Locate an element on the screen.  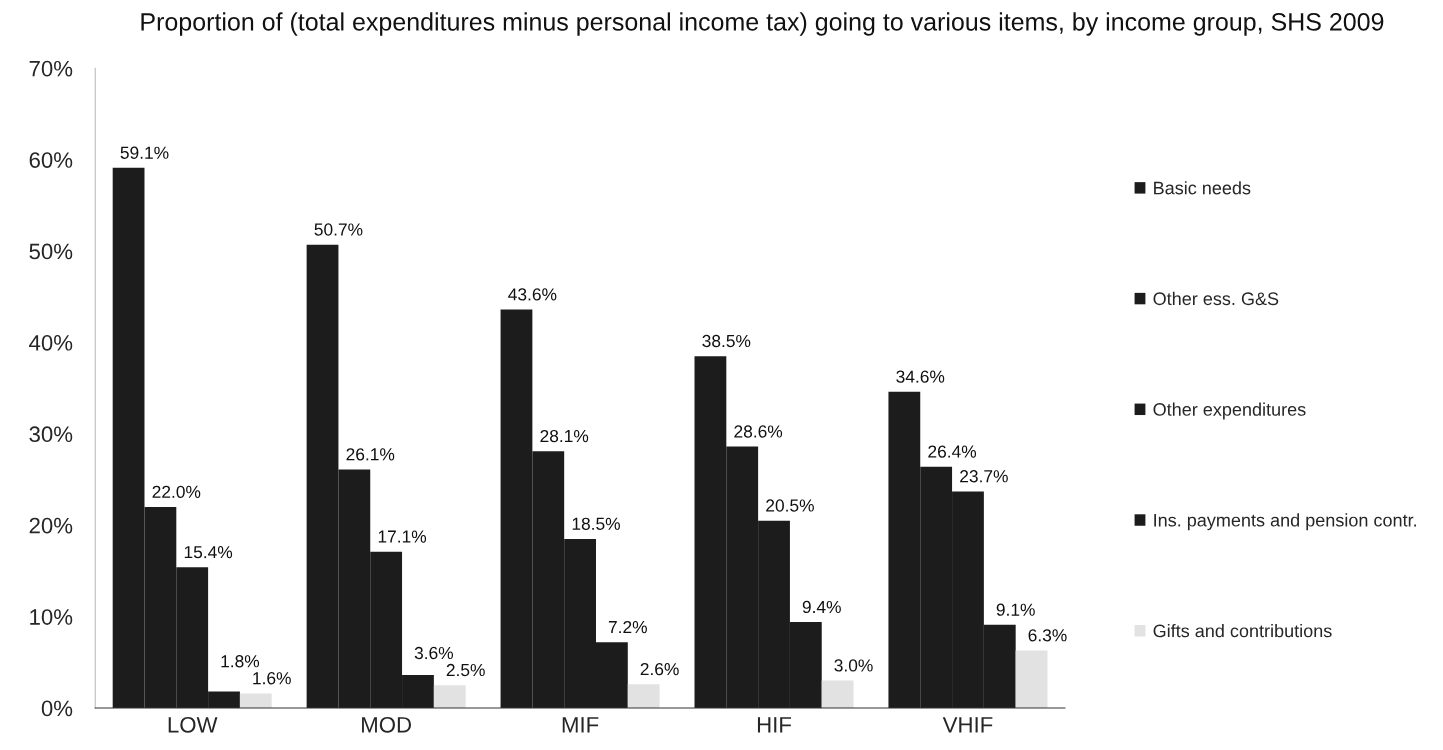
x-tick-label: MOD is located at coordinates (387, 724).